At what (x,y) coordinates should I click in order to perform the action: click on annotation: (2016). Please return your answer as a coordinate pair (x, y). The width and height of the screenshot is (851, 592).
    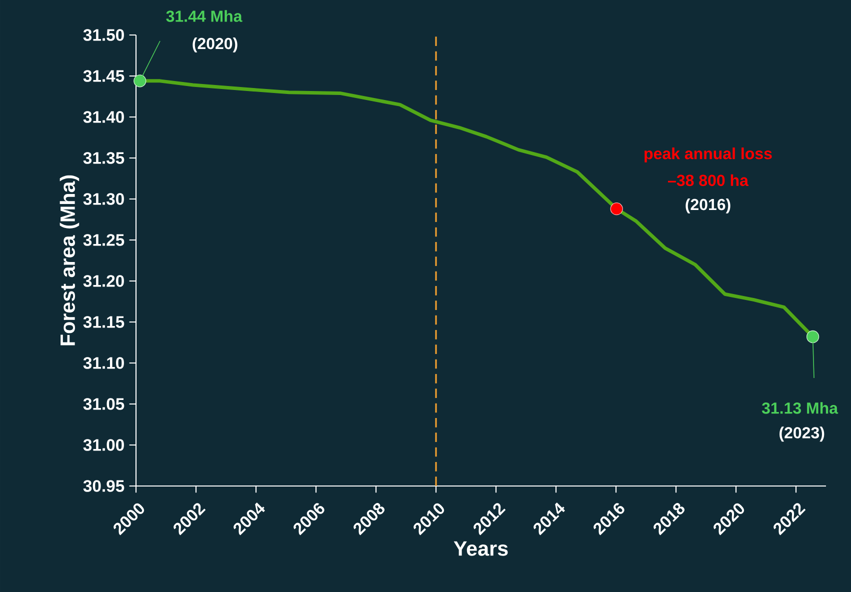
    Looking at the image, I should click on (708, 206).